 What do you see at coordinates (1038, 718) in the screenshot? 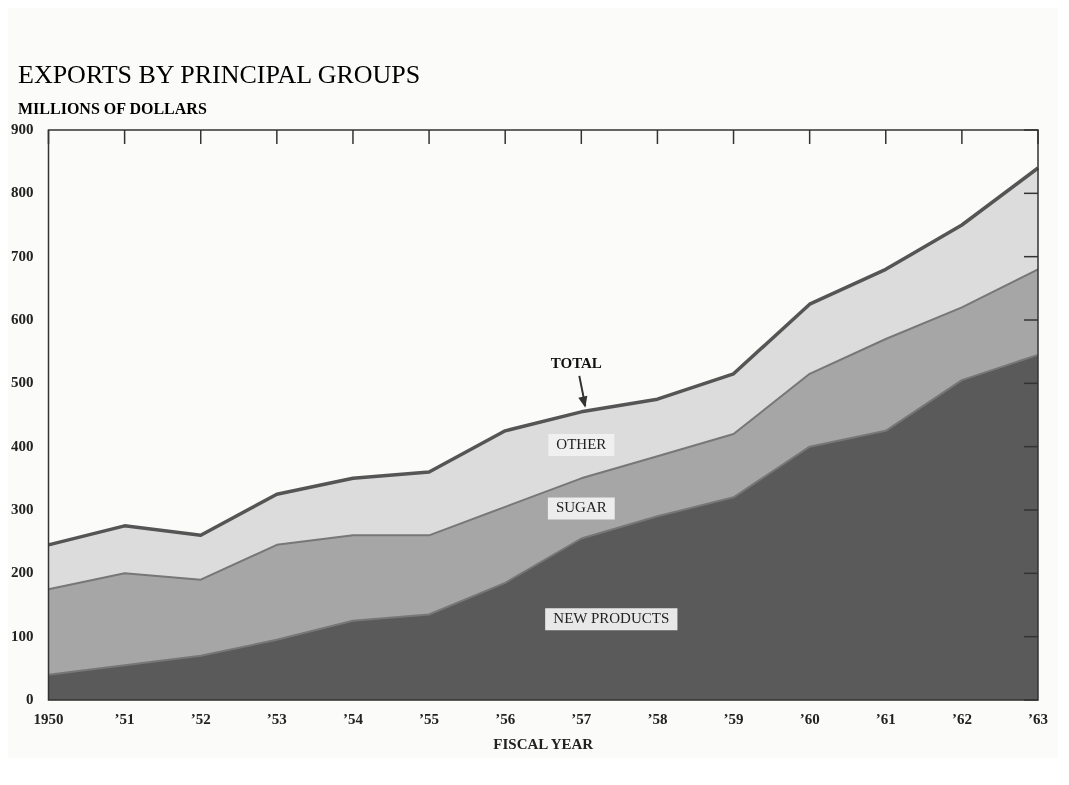
I see `x-tick-label: ’63` at bounding box center [1038, 718].